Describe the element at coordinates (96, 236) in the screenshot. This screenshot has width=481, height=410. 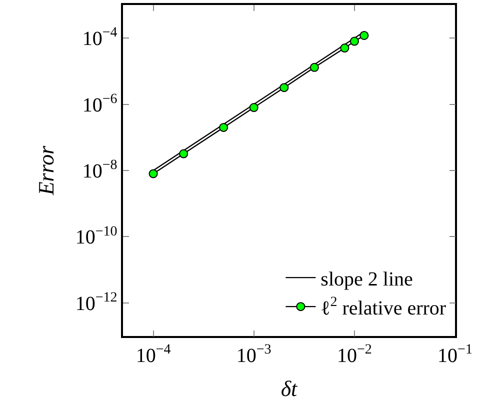
I see `y-tick-label: 10$^{−10}$` at that location.